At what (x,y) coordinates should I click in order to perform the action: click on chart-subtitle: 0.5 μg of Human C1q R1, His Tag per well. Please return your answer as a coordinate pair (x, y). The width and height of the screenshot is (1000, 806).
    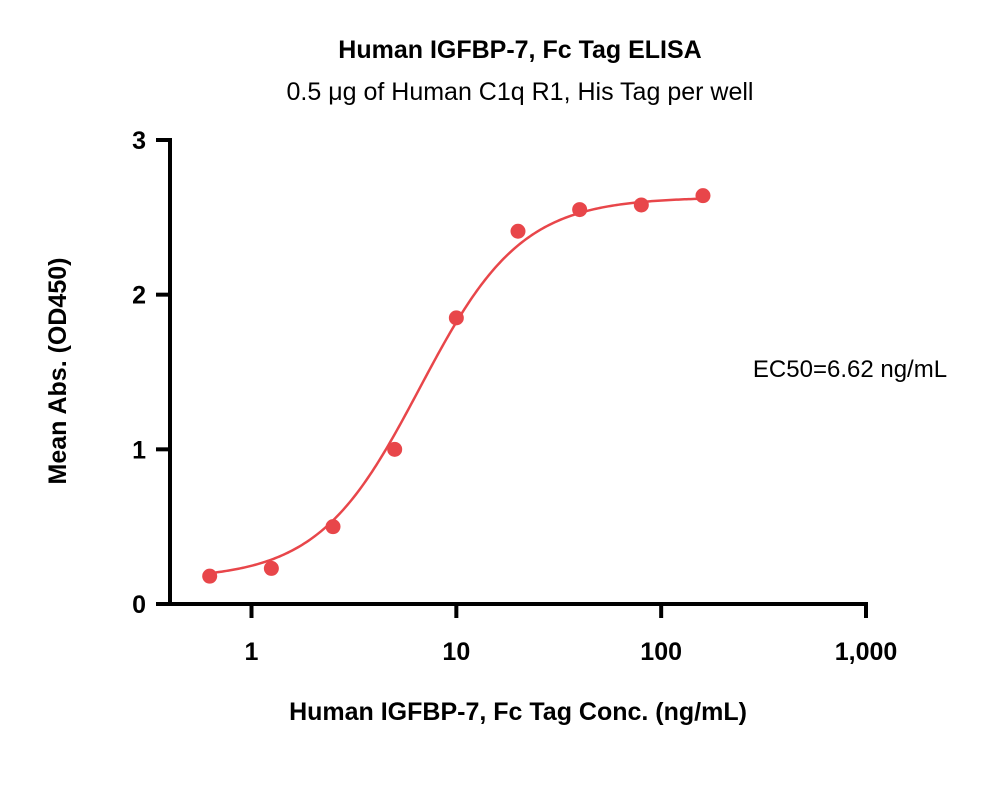
    Looking at the image, I should click on (520, 92).